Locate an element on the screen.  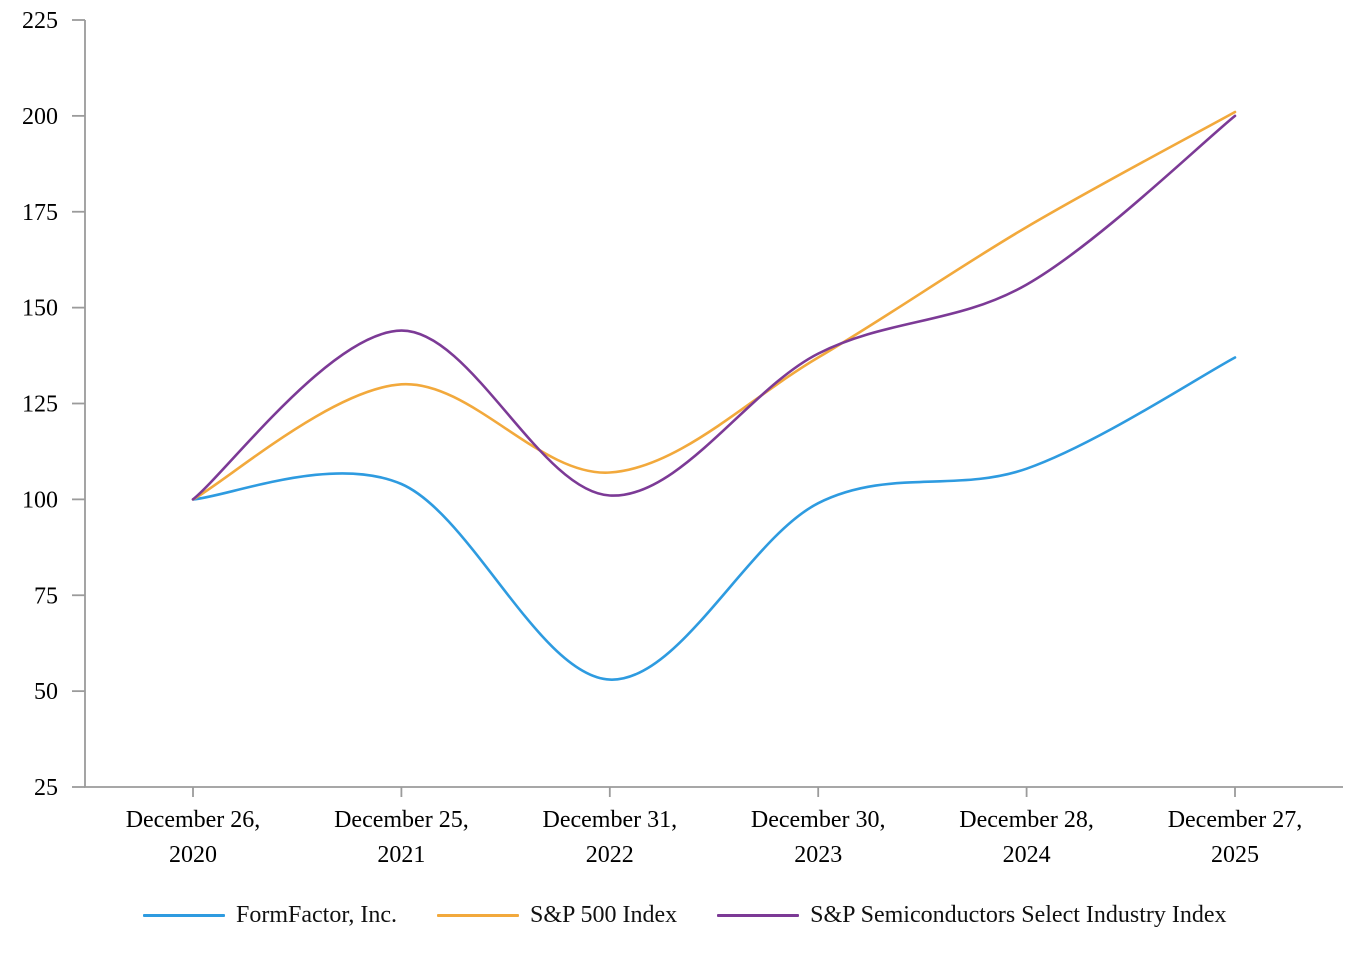
sp500-line-swatch-icon is located at coordinates (478, 915).